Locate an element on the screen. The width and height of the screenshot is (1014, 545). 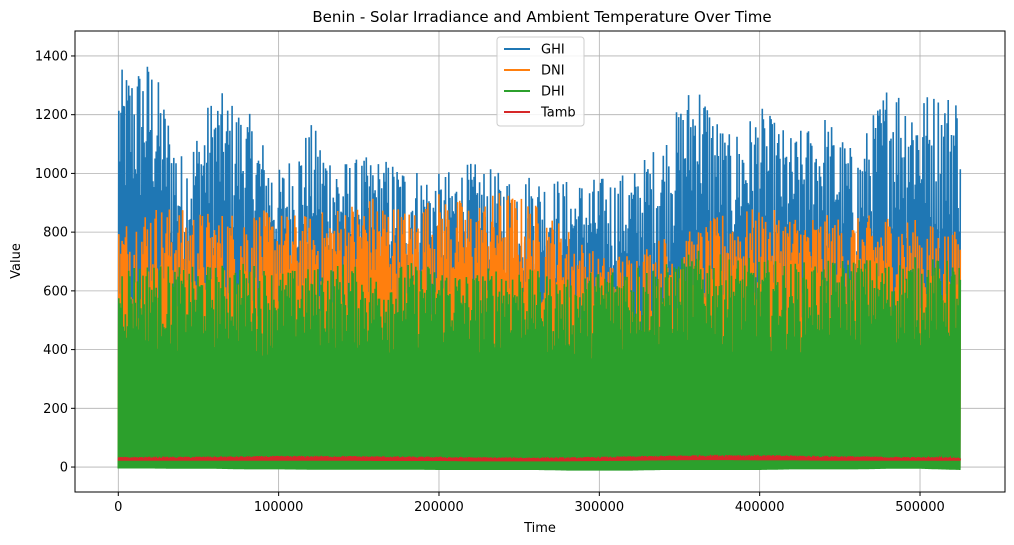
y-tick-label: 1000 is located at coordinates (51, 174).